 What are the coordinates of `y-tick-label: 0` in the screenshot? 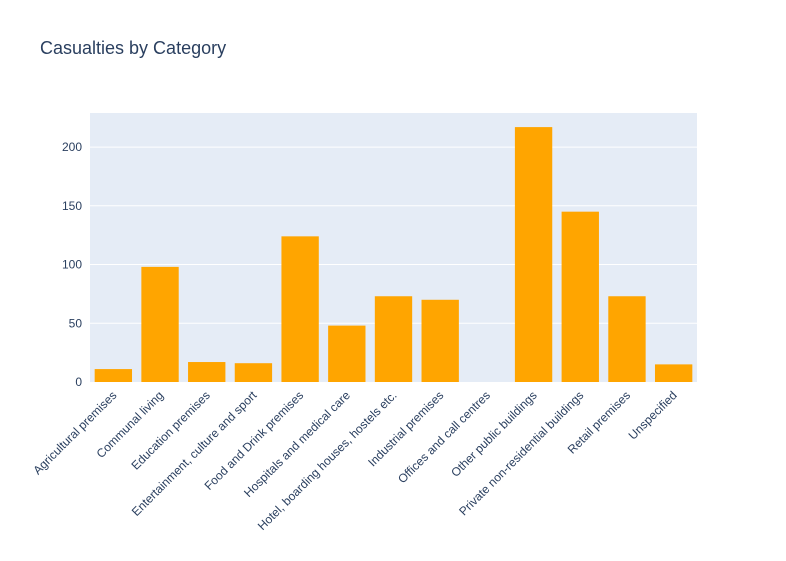 It's located at (78, 382).